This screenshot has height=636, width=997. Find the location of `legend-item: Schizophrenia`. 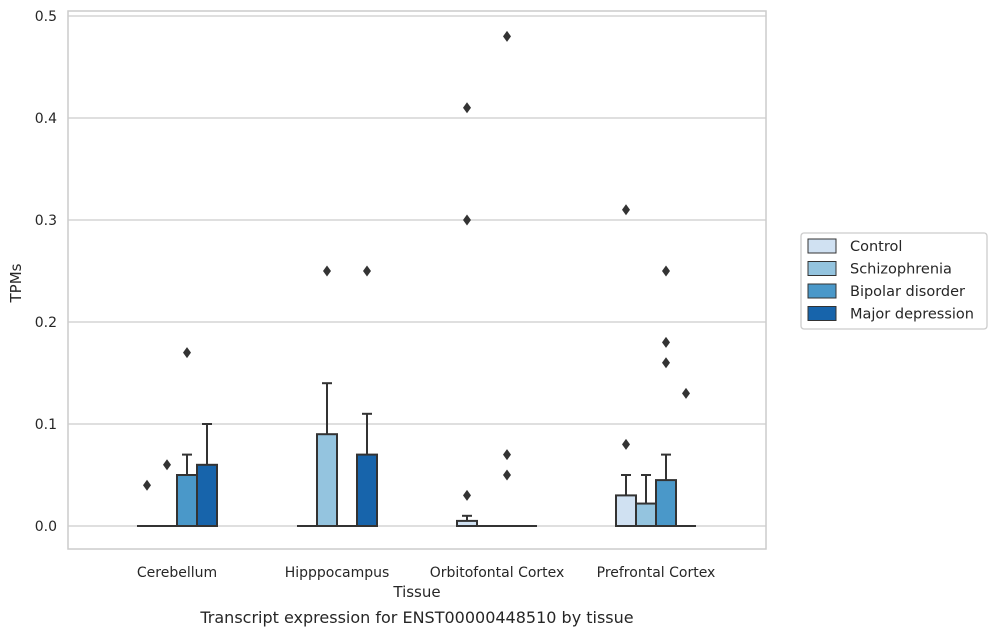

legend-item: Schizophrenia is located at coordinates (879, 269).